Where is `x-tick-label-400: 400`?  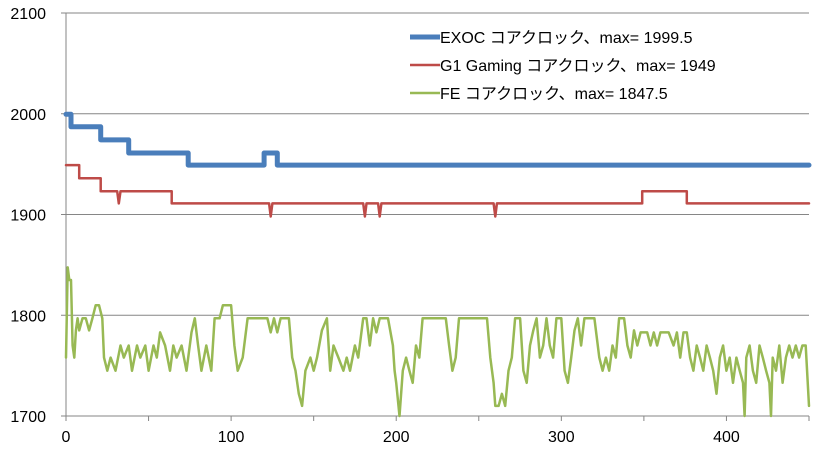 x-tick-label-400: 400 is located at coordinates (726, 437).